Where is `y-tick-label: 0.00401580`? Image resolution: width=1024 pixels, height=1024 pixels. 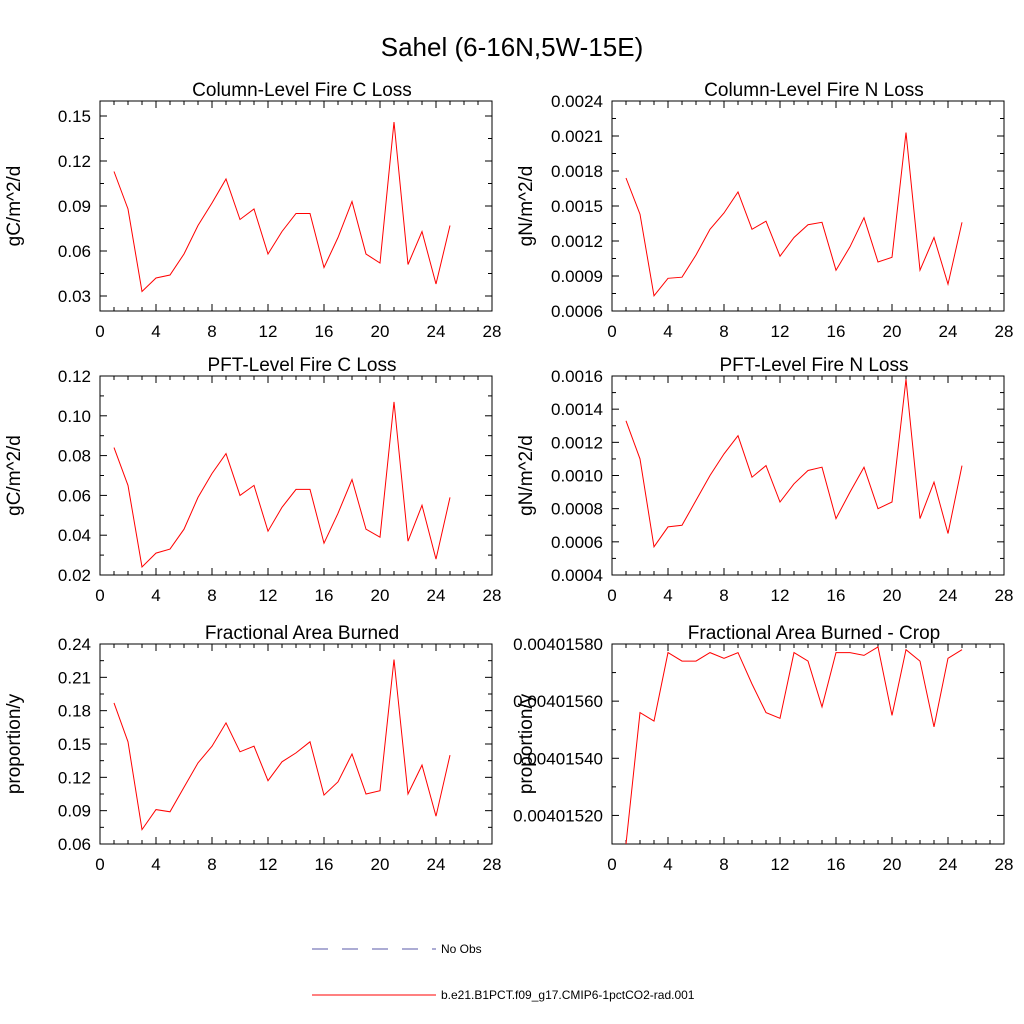
y-tick-label: 0.00401580 is located at coordinates (558, 644).